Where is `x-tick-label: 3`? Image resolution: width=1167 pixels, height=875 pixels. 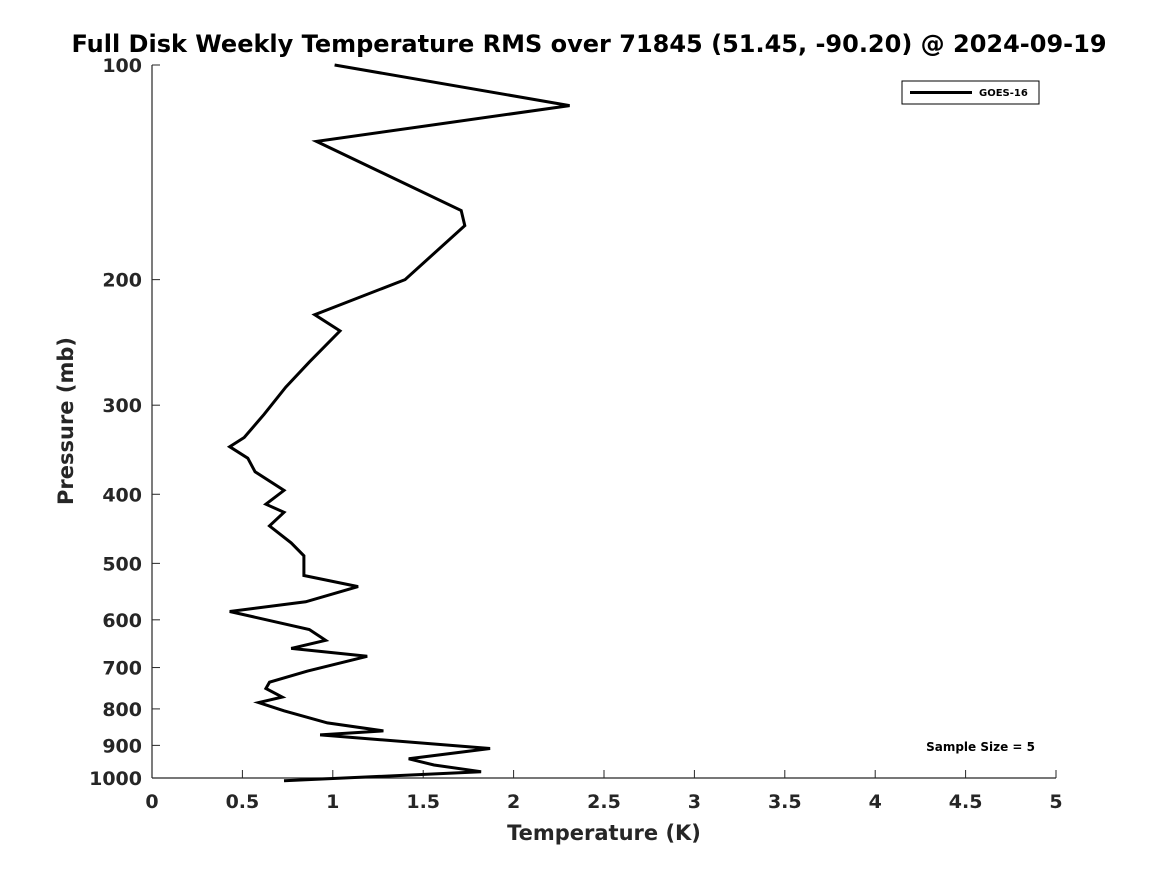
x-tick-label: 3 is located at coordinates (694, 802).